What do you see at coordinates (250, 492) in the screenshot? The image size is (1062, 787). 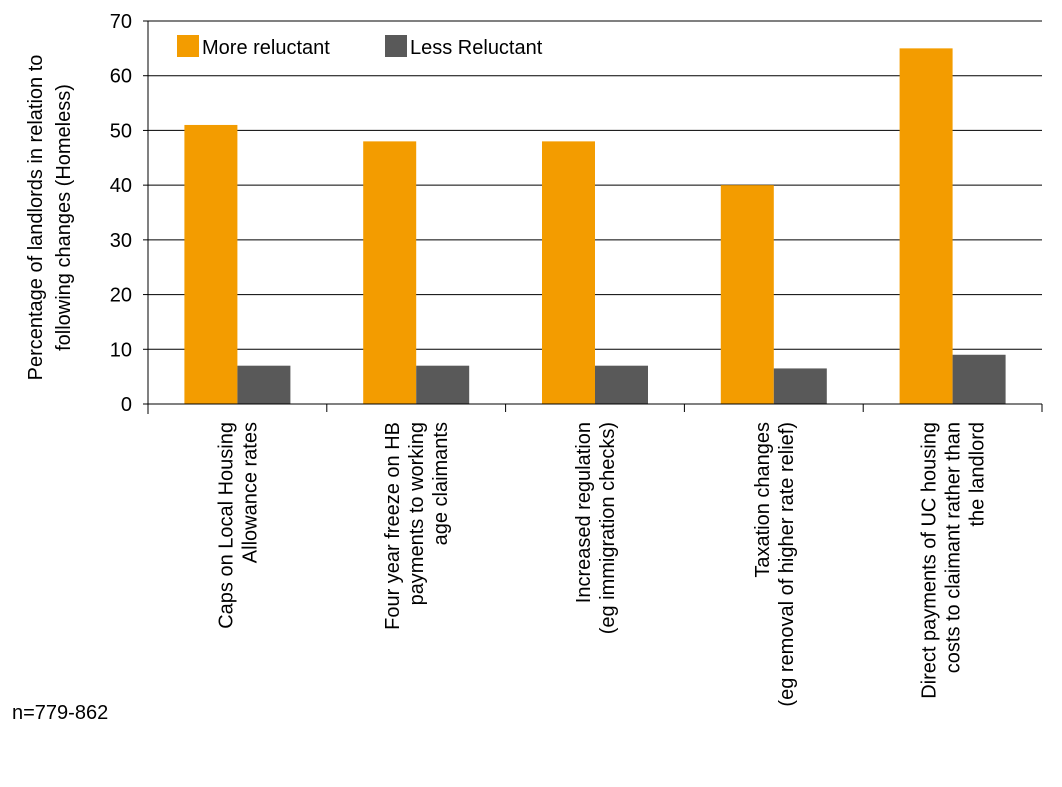 I see `x-category-label: Allowance rates` at bounding box center [250, 492].